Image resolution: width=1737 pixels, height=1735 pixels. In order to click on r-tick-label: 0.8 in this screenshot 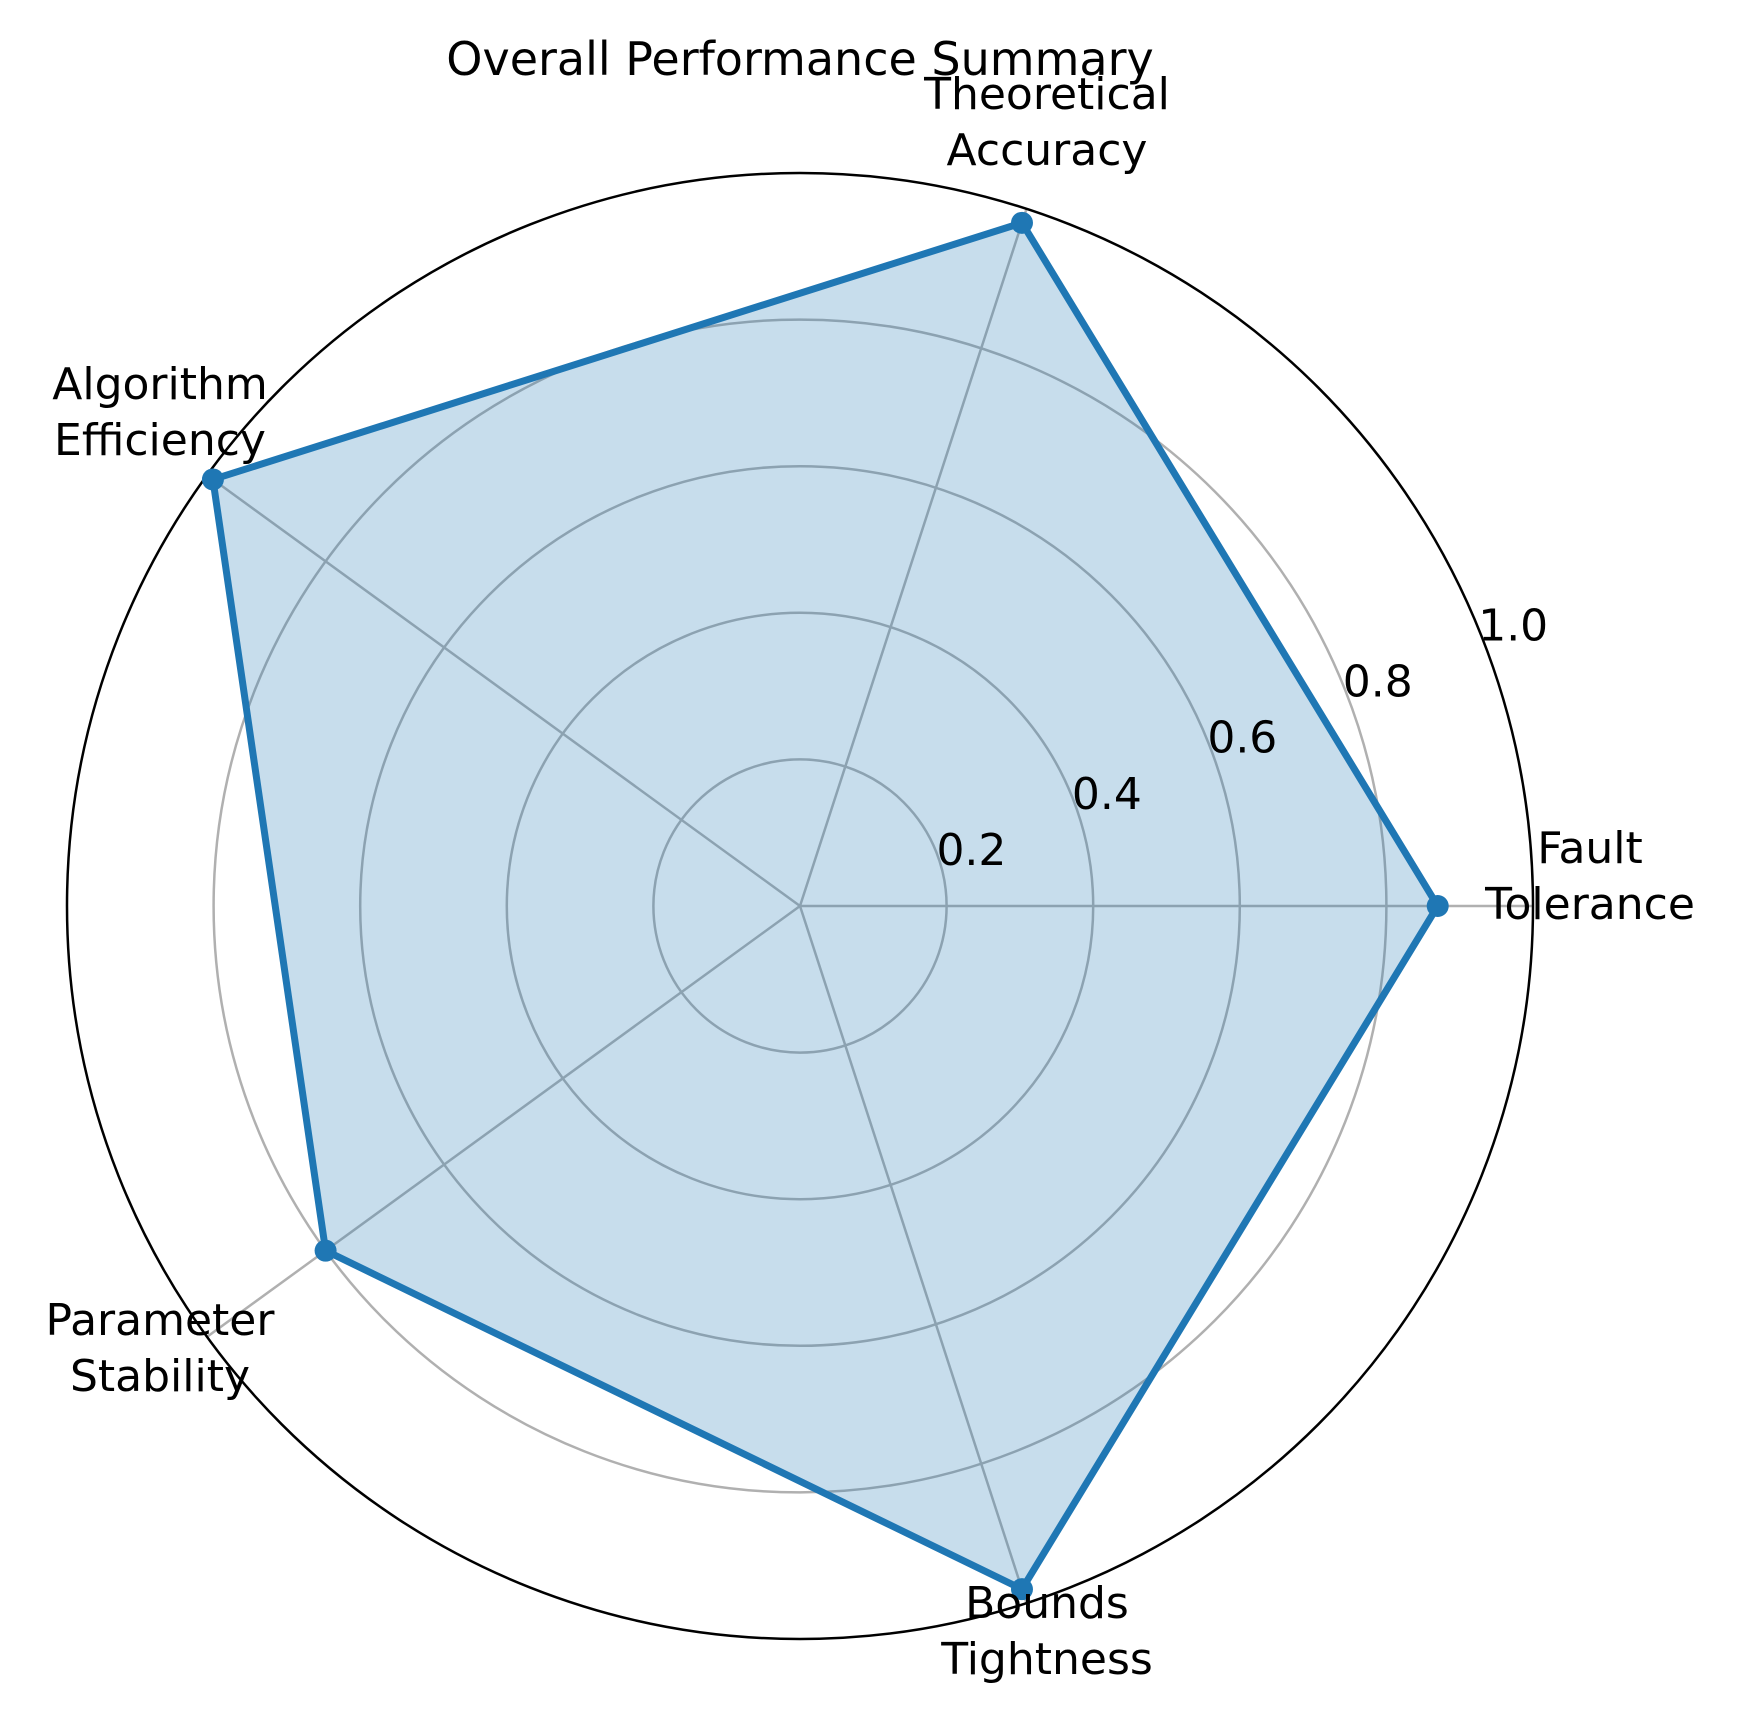, I will do `click(1378, 682)`.